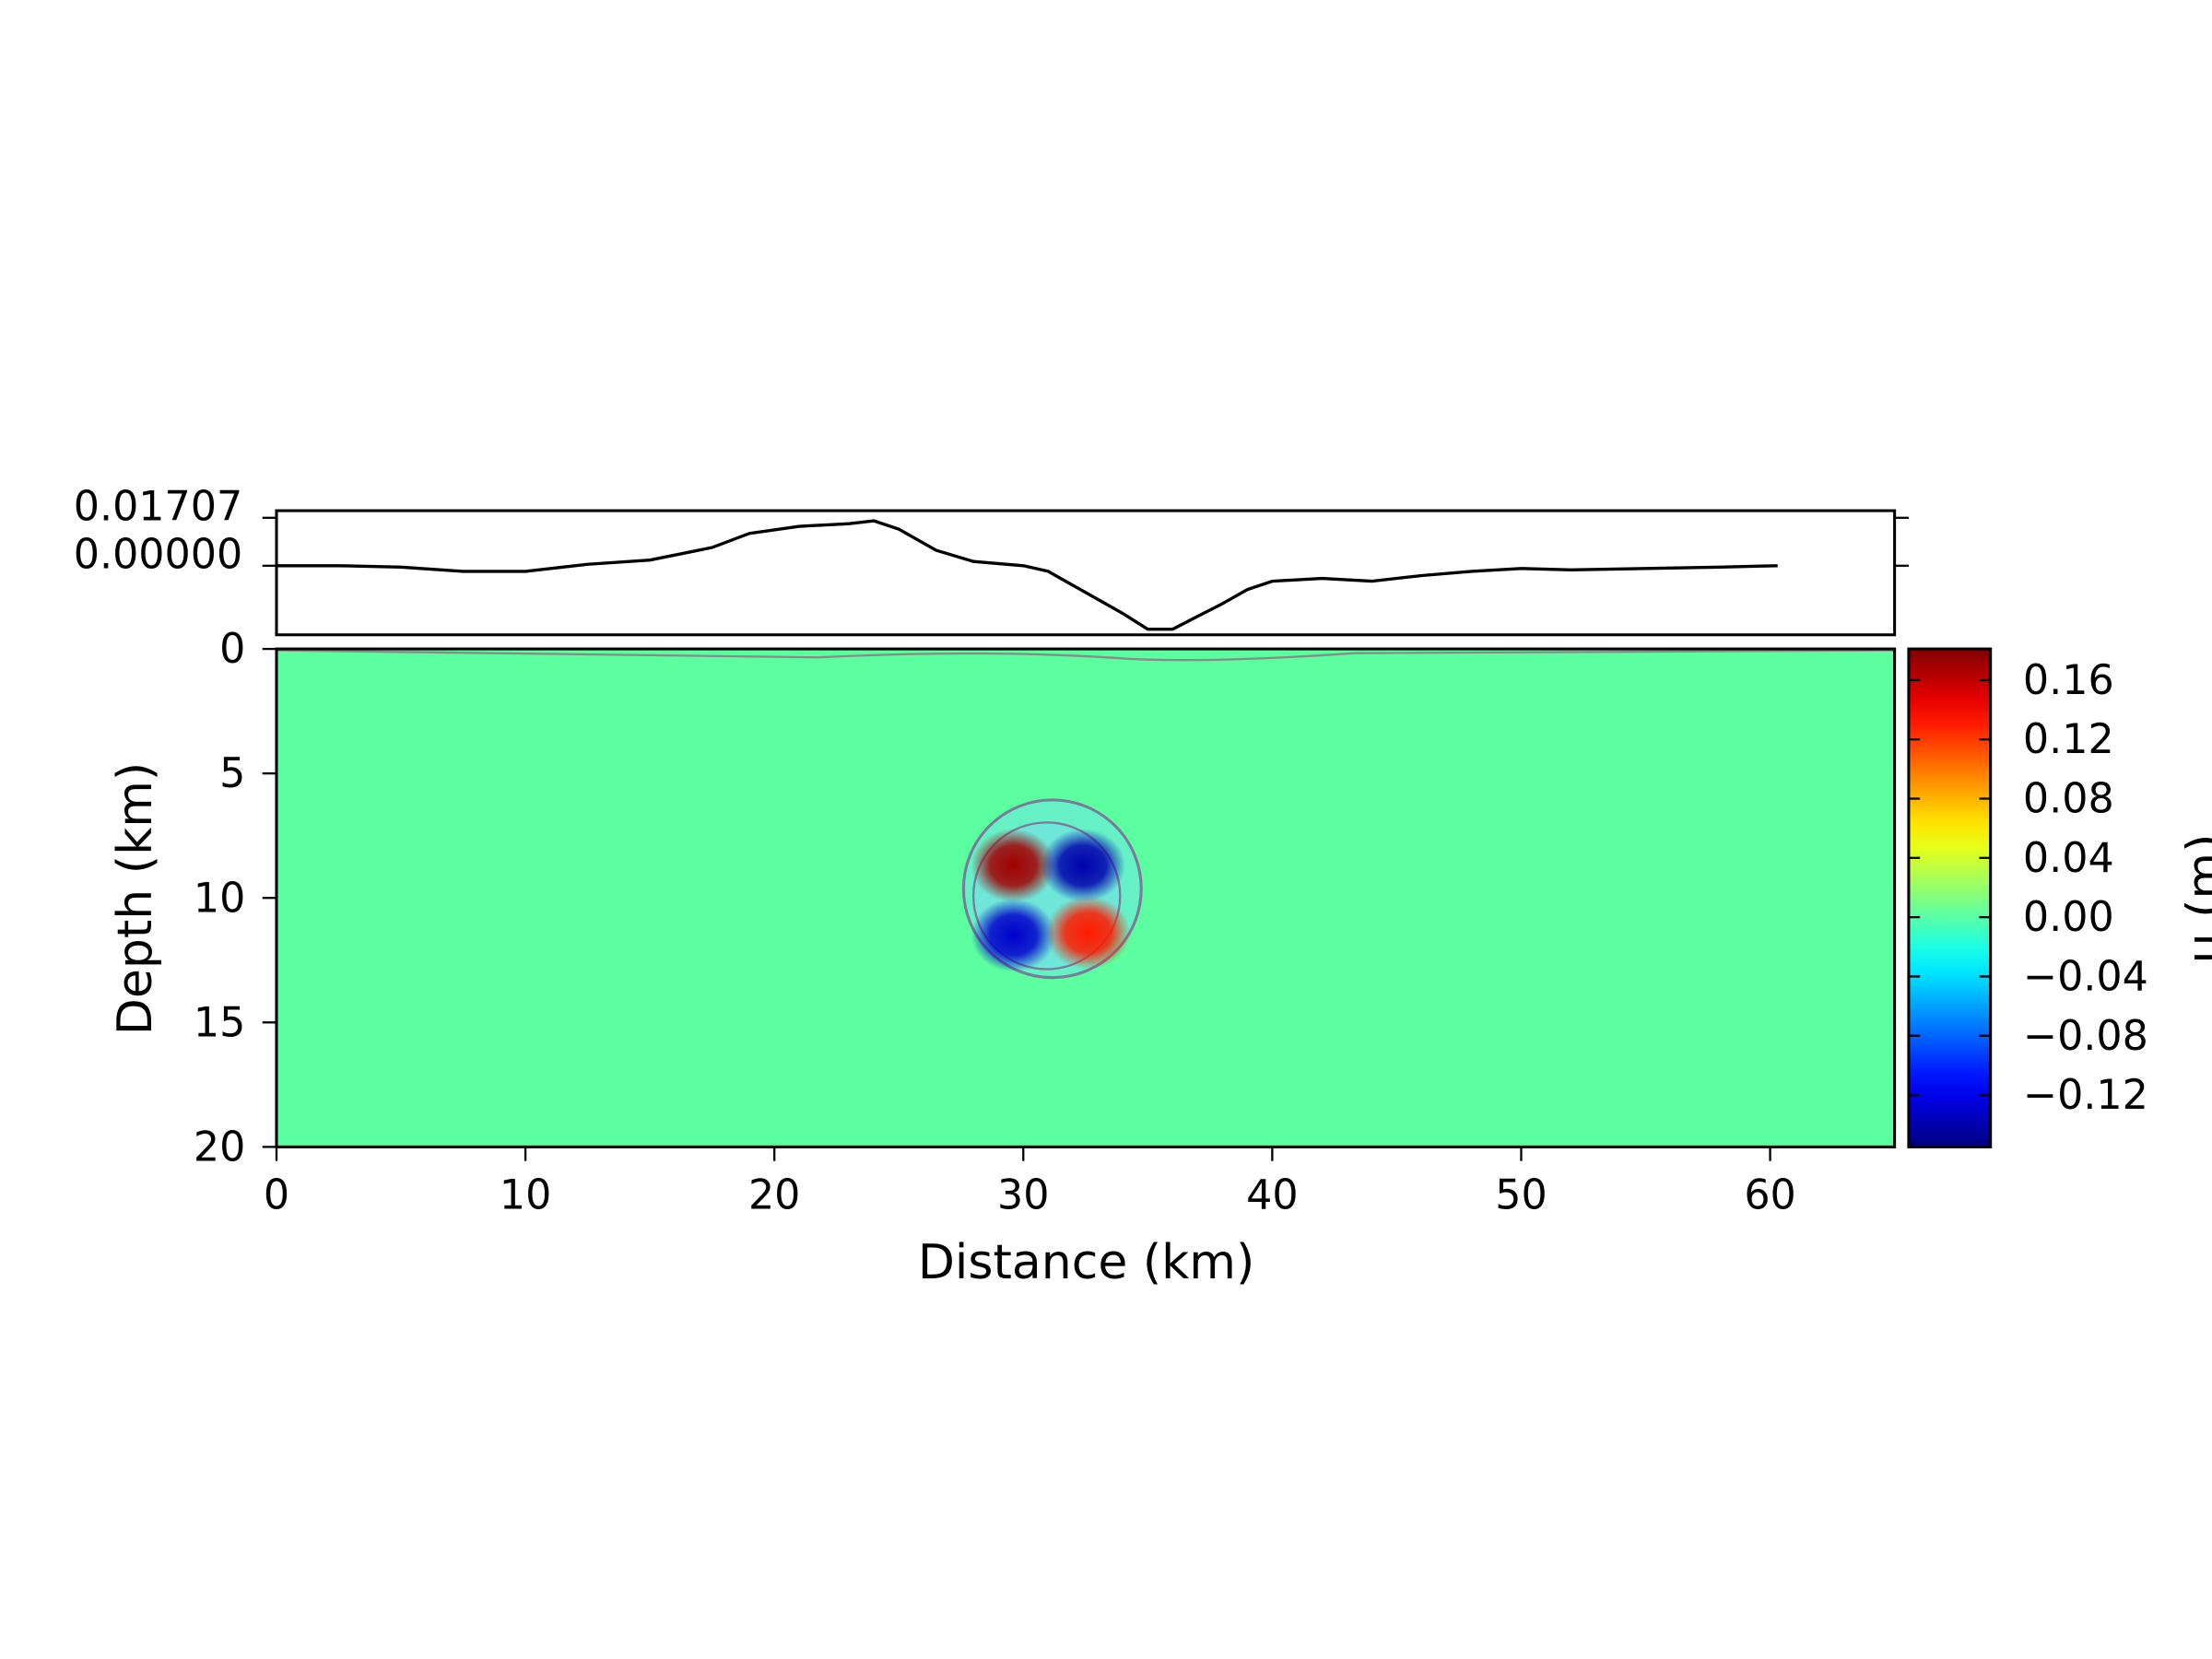 The width and height of the screenshot is (2212, 1659). What do you see at coordinates (219, 1147) in the screenshot?
I see `y-tick-label: 20` at bounding box center [219, 1147].